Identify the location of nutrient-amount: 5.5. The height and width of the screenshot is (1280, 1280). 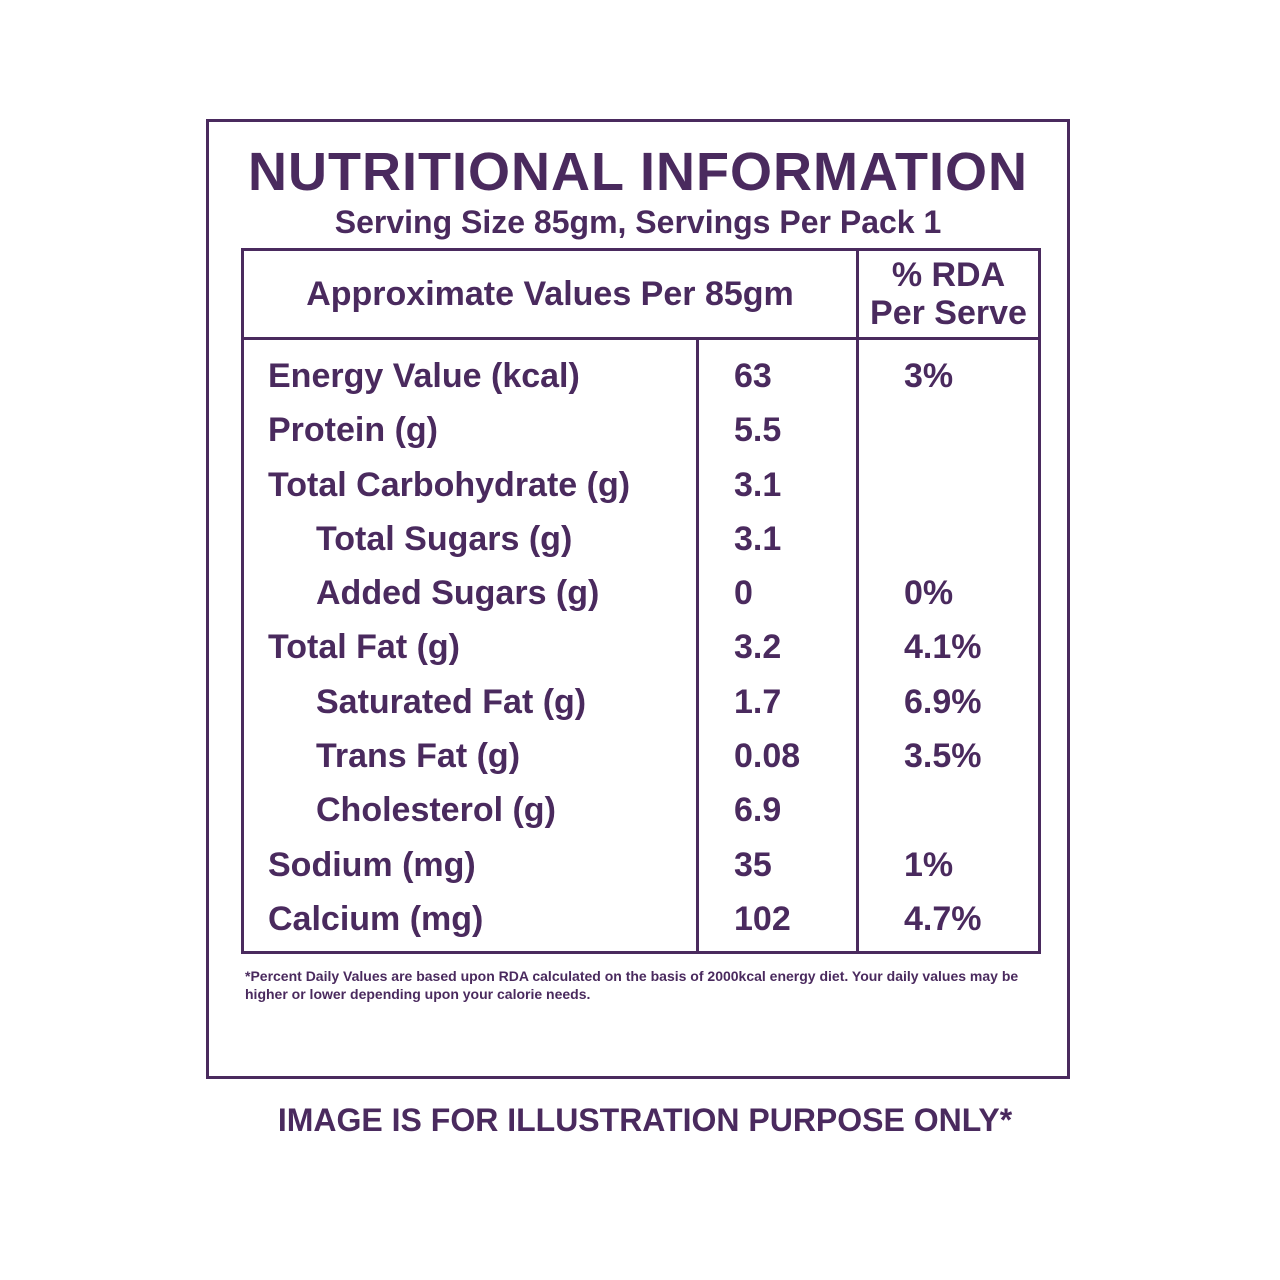
(758, 430).